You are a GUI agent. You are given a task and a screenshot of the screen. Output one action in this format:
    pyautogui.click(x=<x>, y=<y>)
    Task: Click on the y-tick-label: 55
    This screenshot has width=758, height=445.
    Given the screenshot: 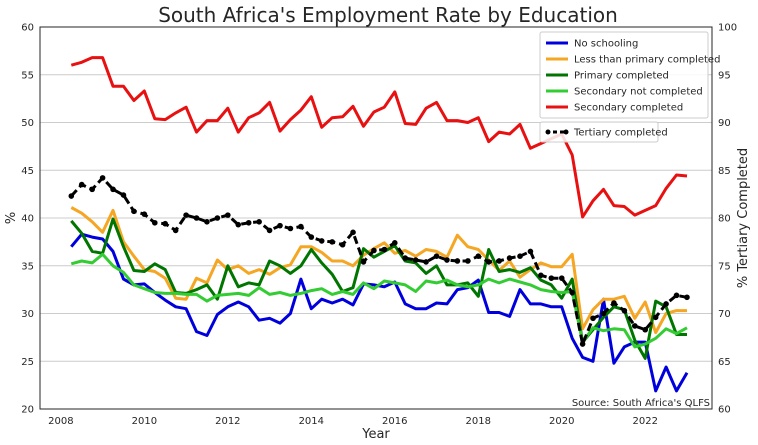 What is the action you would take?
    pyautogui.click(x=27, y=75)
    